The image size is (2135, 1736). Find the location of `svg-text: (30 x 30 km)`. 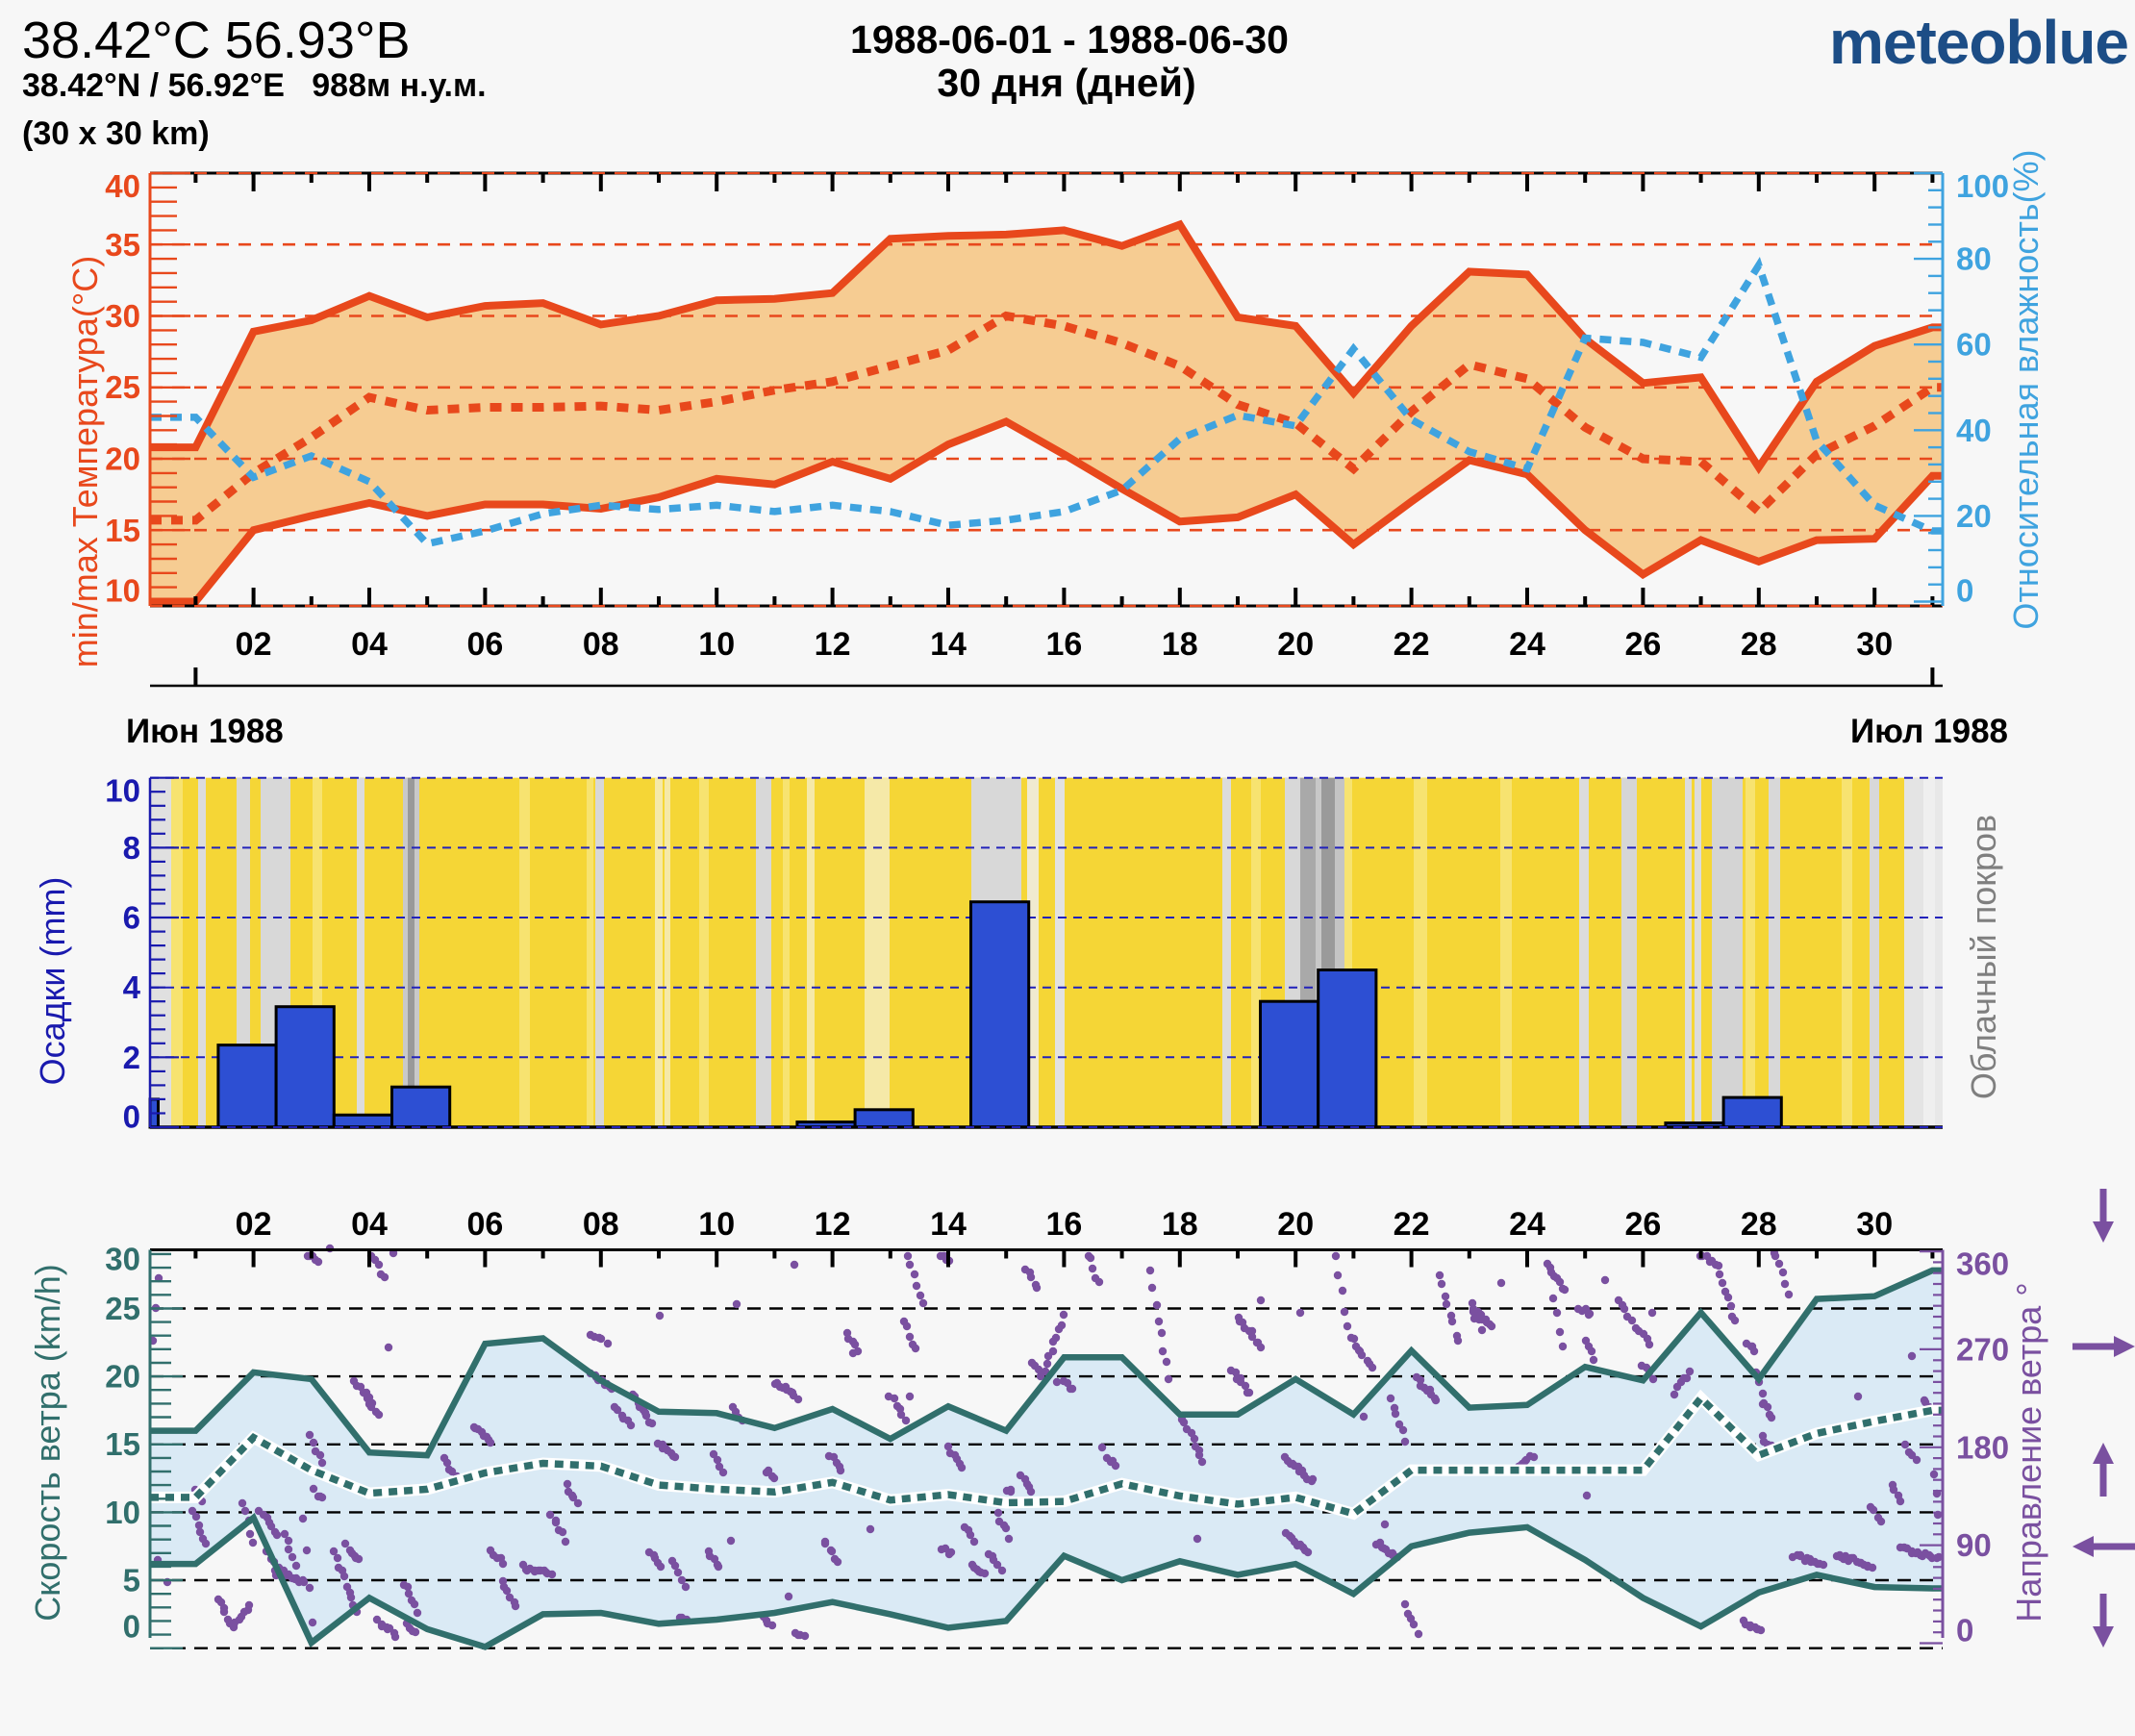

svg-text: (30 x 30 km) is located at coordinates (116, 133).